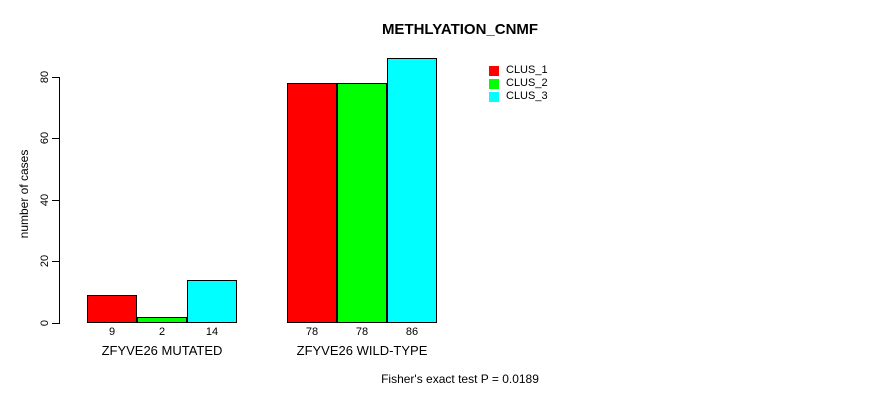 This screenshot has width=890, height=400. I want to click on y-axis-tick-label: 40, so click(45, 200).